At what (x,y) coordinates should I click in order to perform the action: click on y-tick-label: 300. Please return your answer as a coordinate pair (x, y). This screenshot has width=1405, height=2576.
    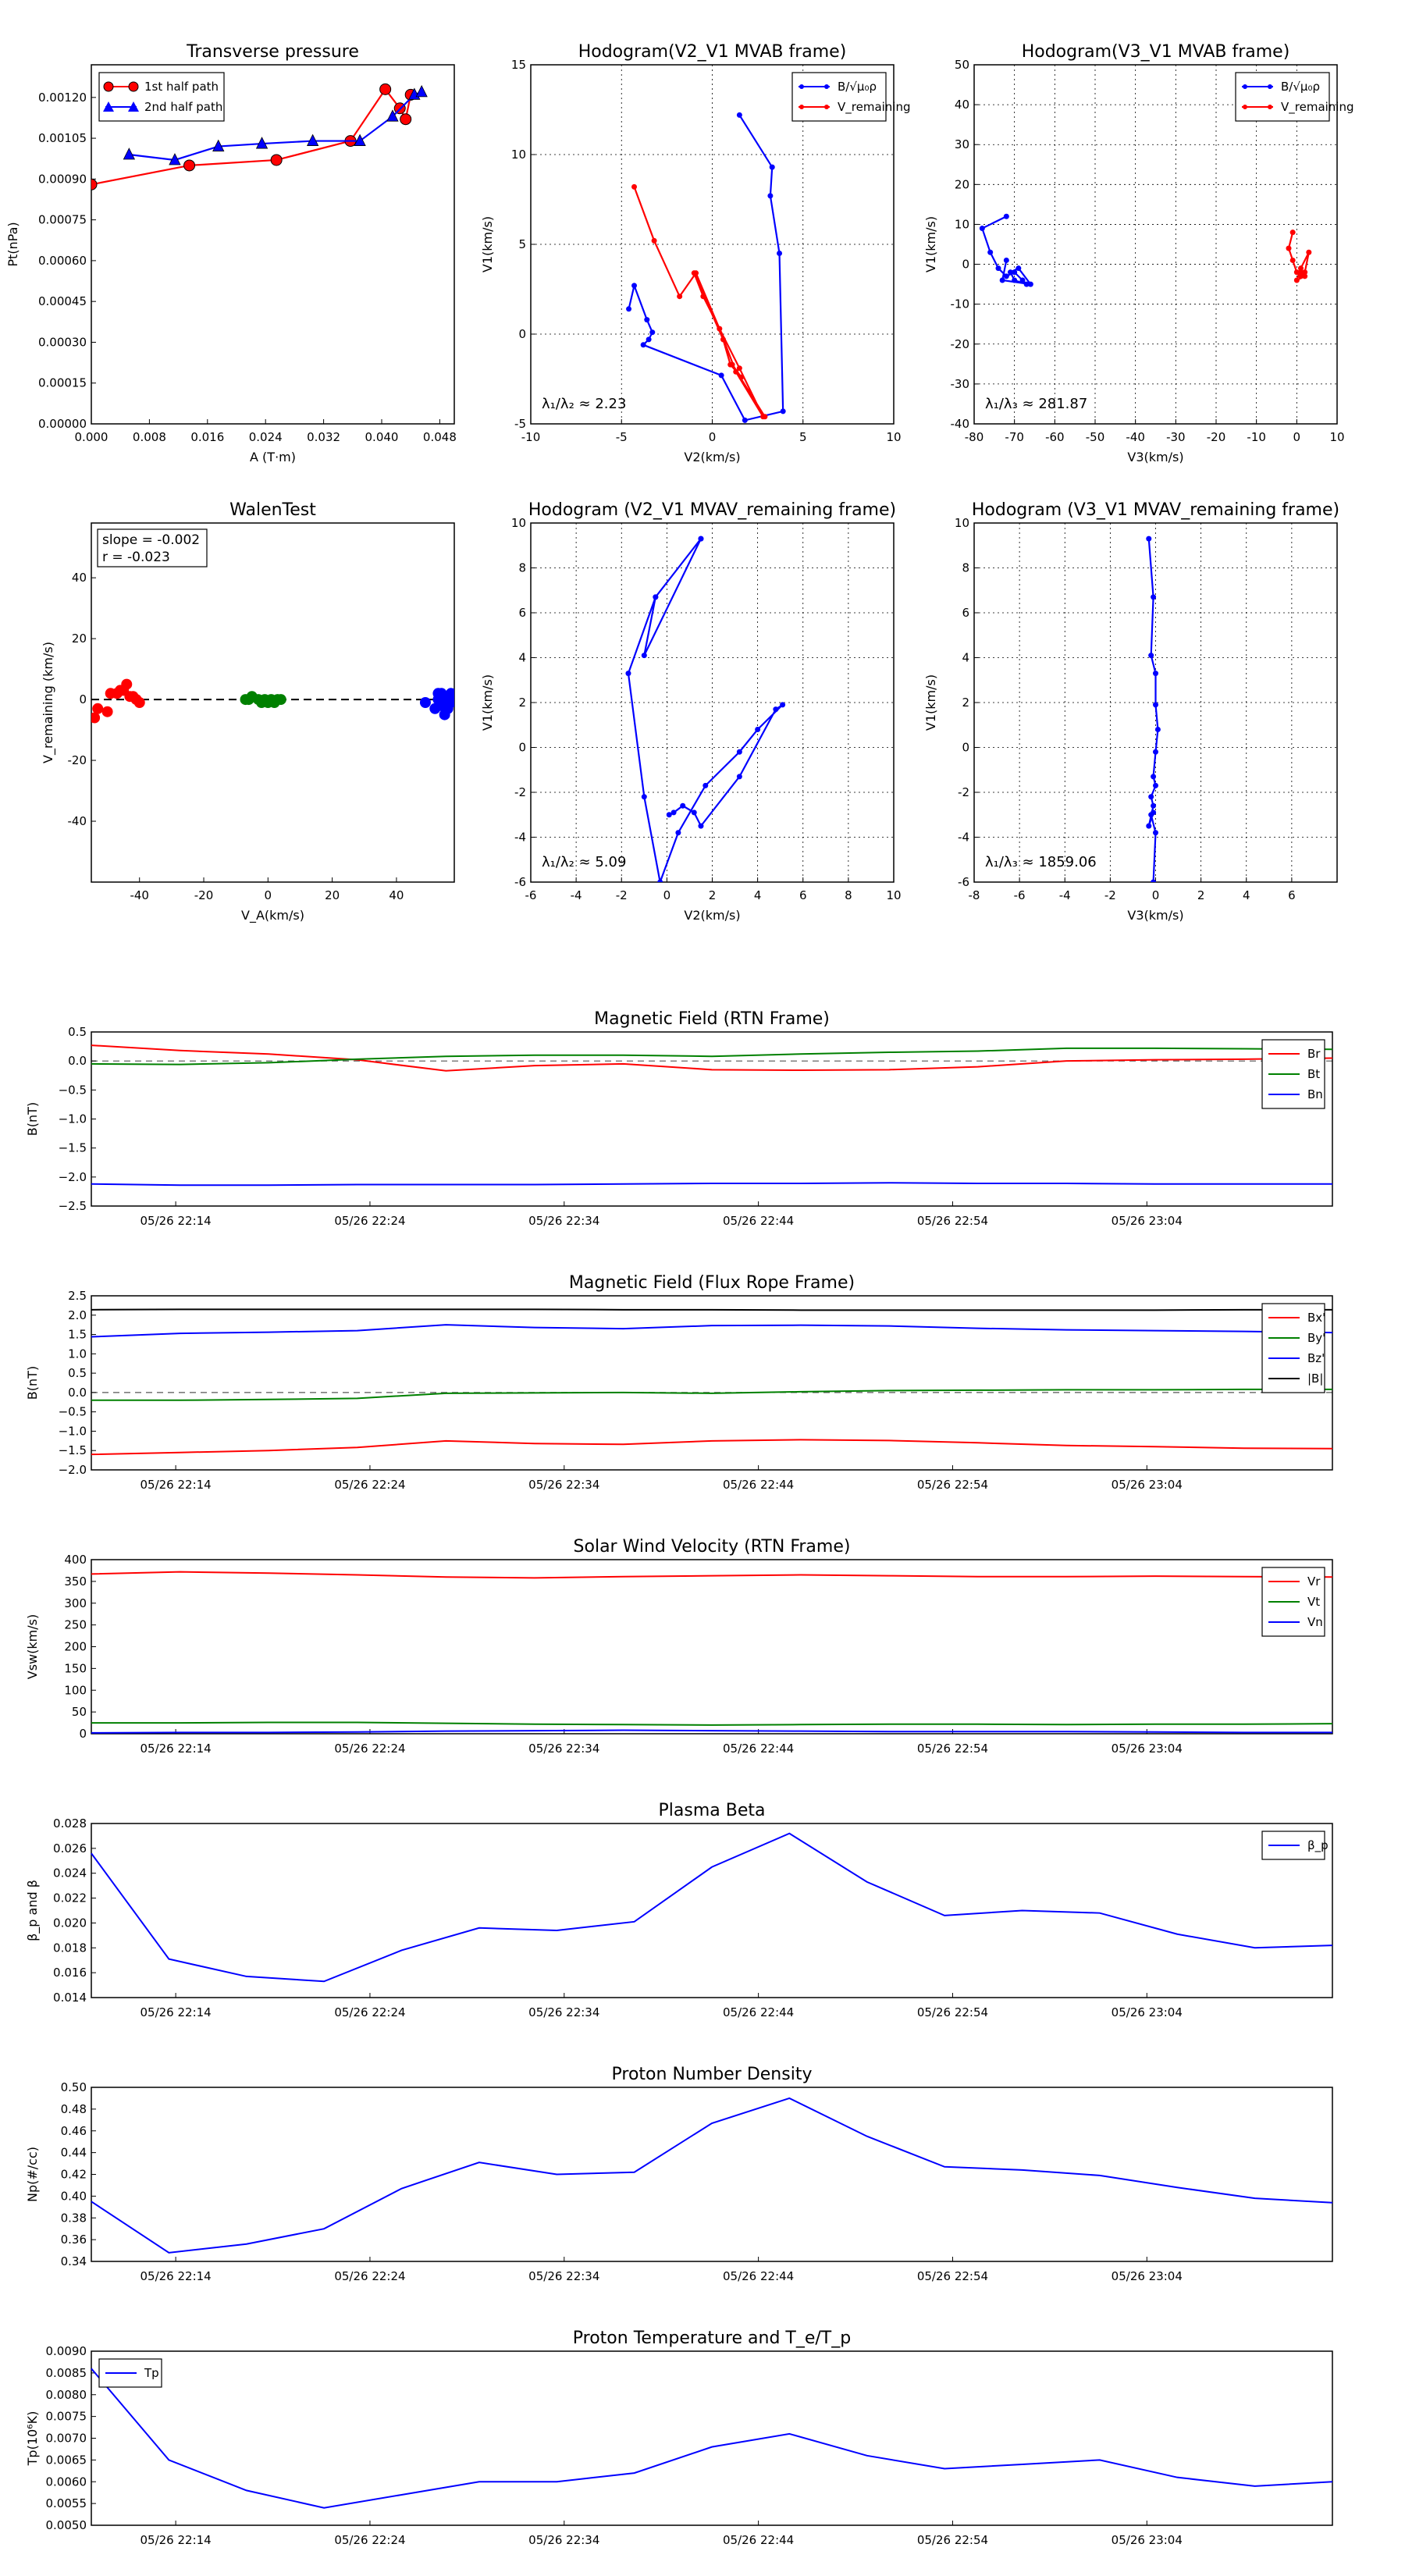
    Looking at the image, I should click on (76, 1603).